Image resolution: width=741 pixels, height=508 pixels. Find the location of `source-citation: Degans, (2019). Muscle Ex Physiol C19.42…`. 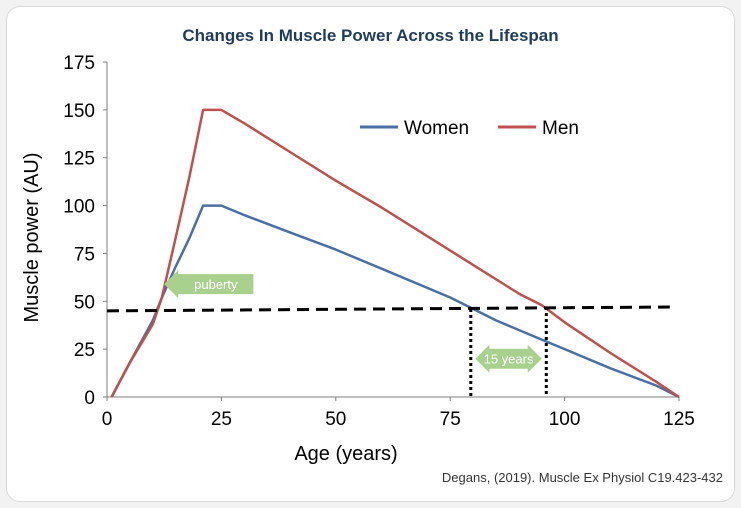

source-citation: Degans, (2019). Muscle Ex Physiol C19.42… is located at coordinates (582, 477).